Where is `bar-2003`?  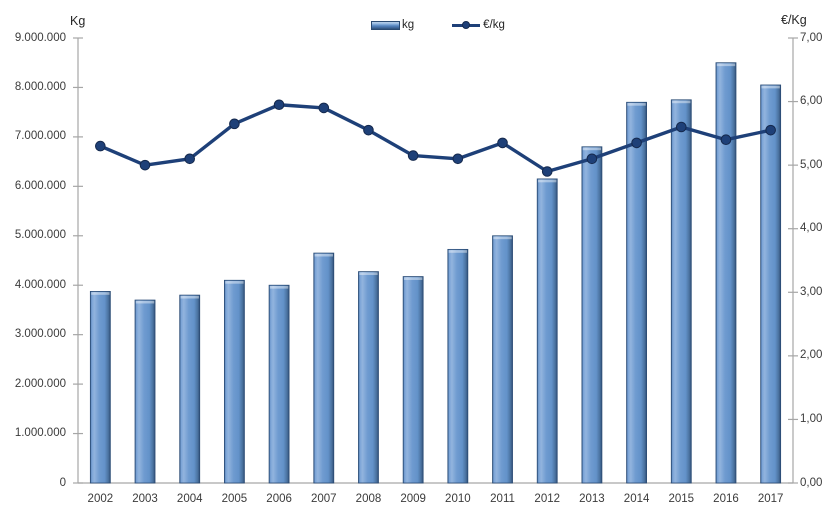
bar-2003 is located at coordinates (145, 391).